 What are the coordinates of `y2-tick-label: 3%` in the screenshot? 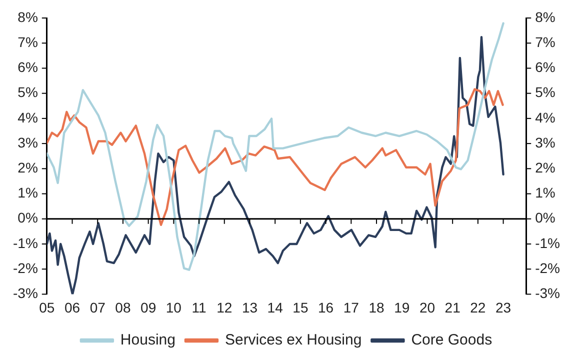 It's located at (545, 142).